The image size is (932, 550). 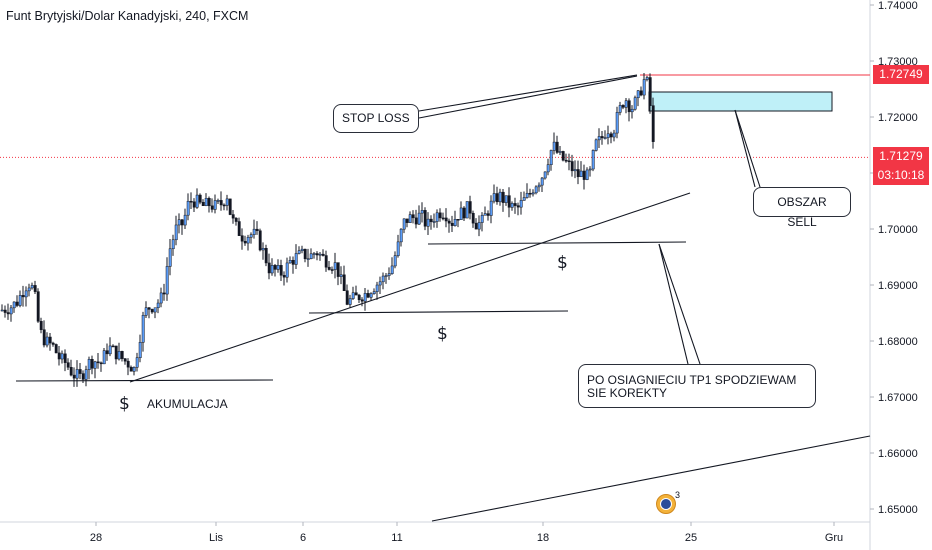 What do you see at coordinates (898, 118) in the screenshot?
I see `y-tick-label: 1.72000` at bounding box center [898, 118].